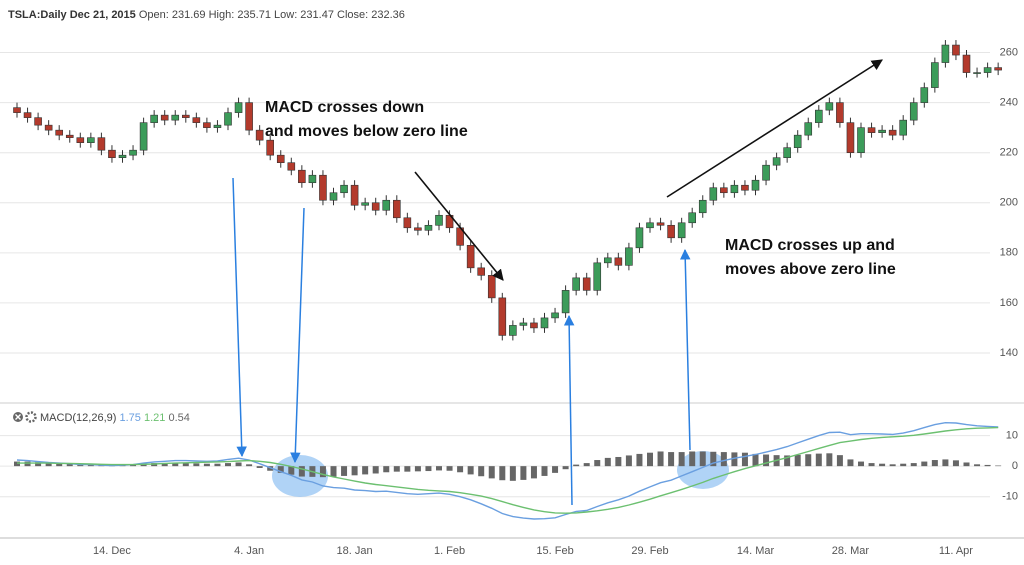 The height and width of the screenshot is (565, 1024). Describe the element at coordinates (649, 551) in the screenshot. I see `x-tick-label: 29. Feb` at that location.